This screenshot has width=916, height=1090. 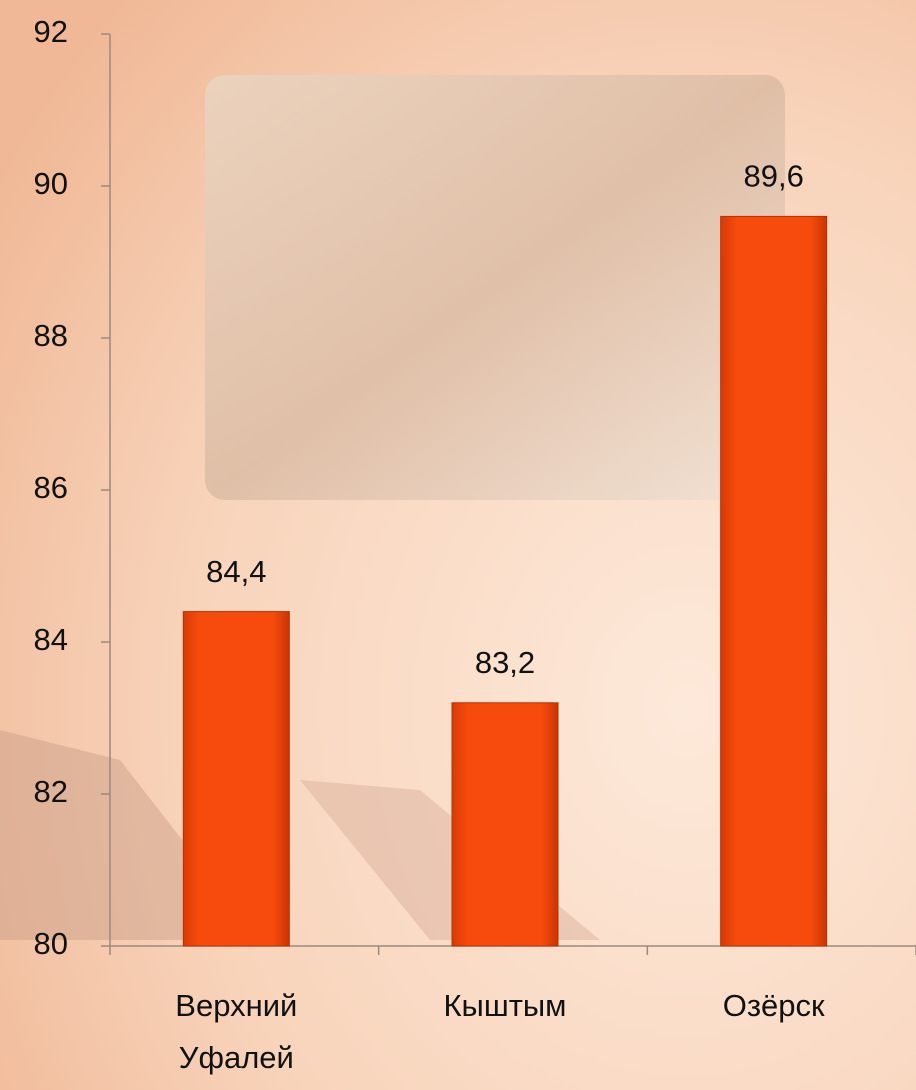 I want to click on y-tick-label: 80, so click(x=51, y=943).